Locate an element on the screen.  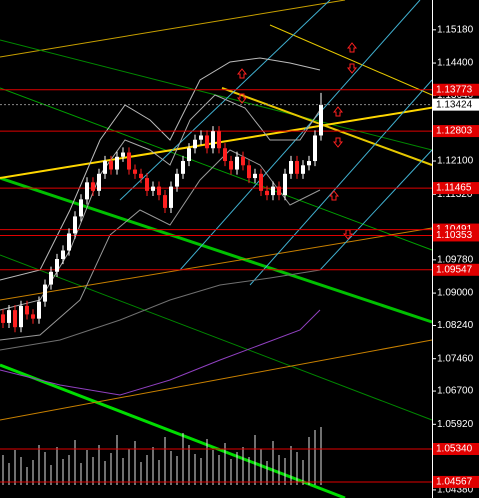
last-price-box is located at coordinates (456, 104).